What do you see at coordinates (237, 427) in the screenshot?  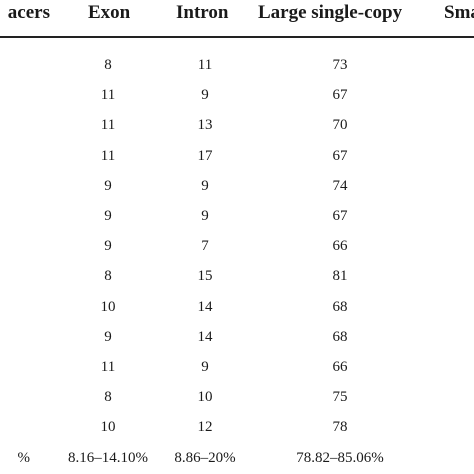 I see `table-row: 10 12 78` at bounding box center [237, 427].